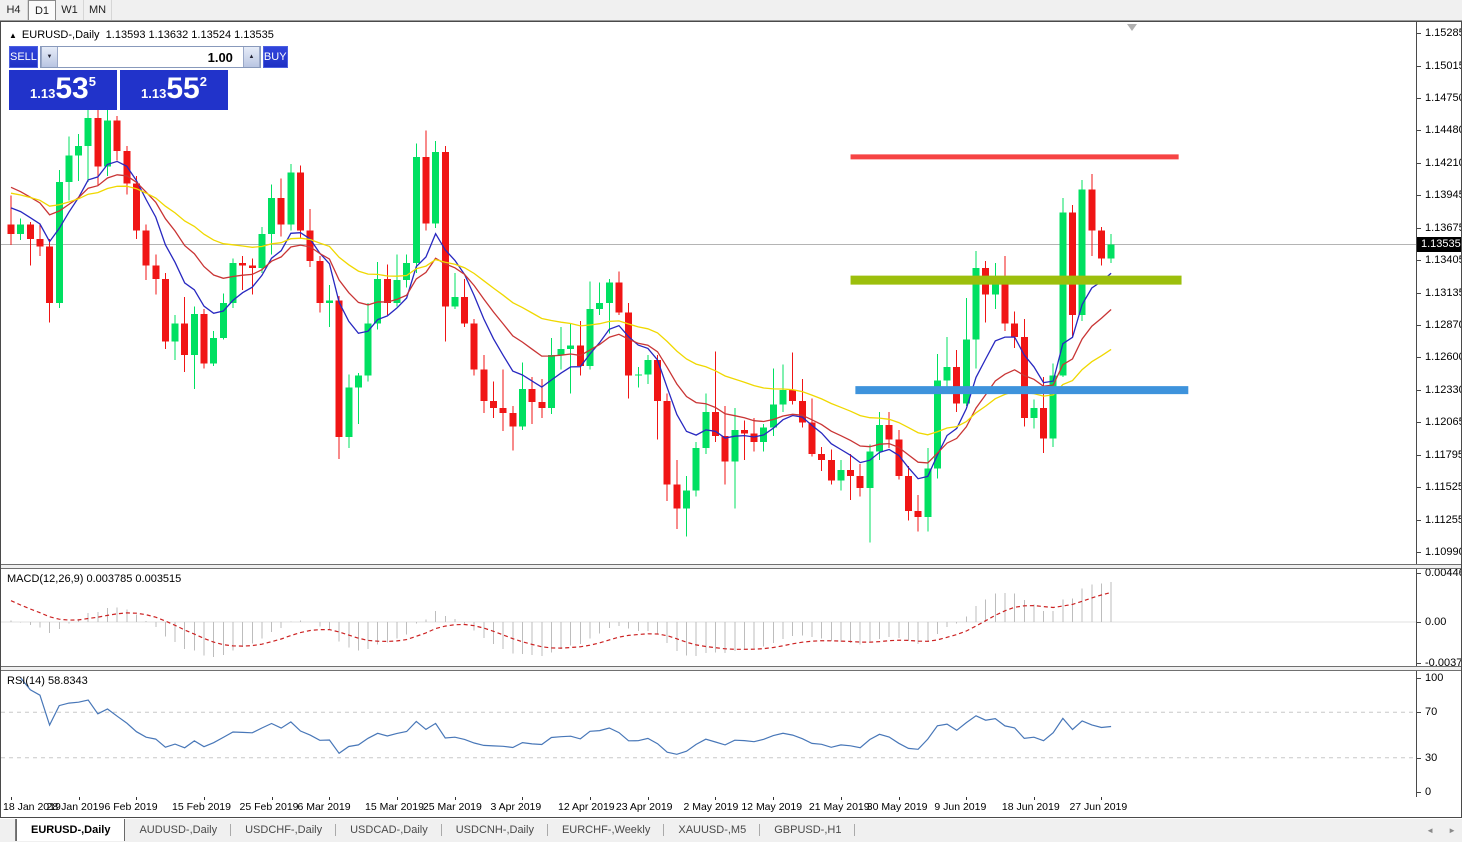  I want to click on date-label: 12 Apr 2019, so click(586, 807).